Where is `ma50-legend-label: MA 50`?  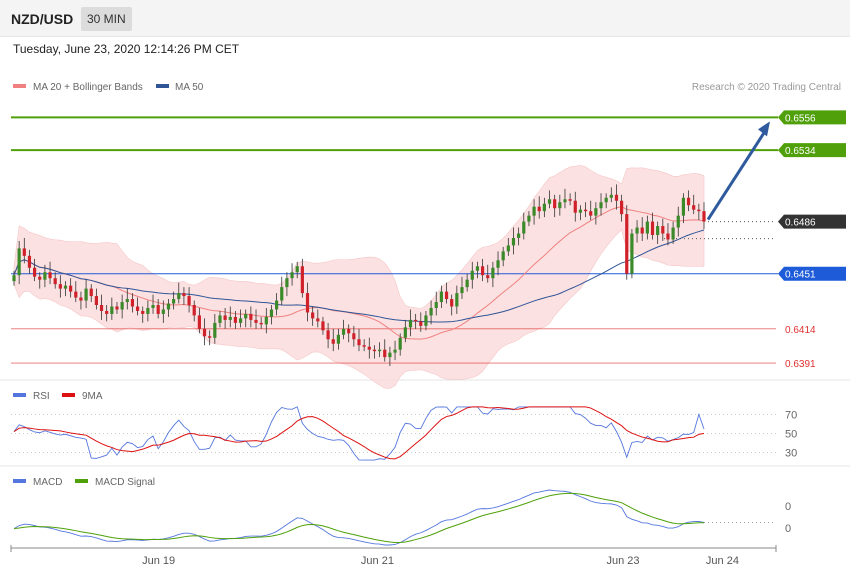
ma50-legend-label: MA 50 is located at coordinates (189, 87).